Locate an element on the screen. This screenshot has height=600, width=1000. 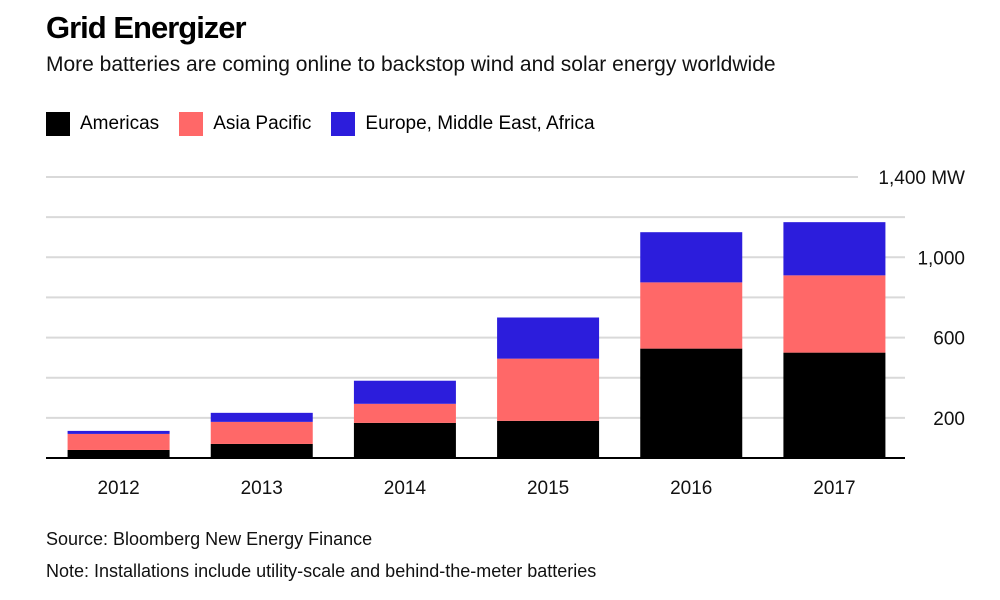
bar-2015-asia-pacific is located at coordinates (548, 389).